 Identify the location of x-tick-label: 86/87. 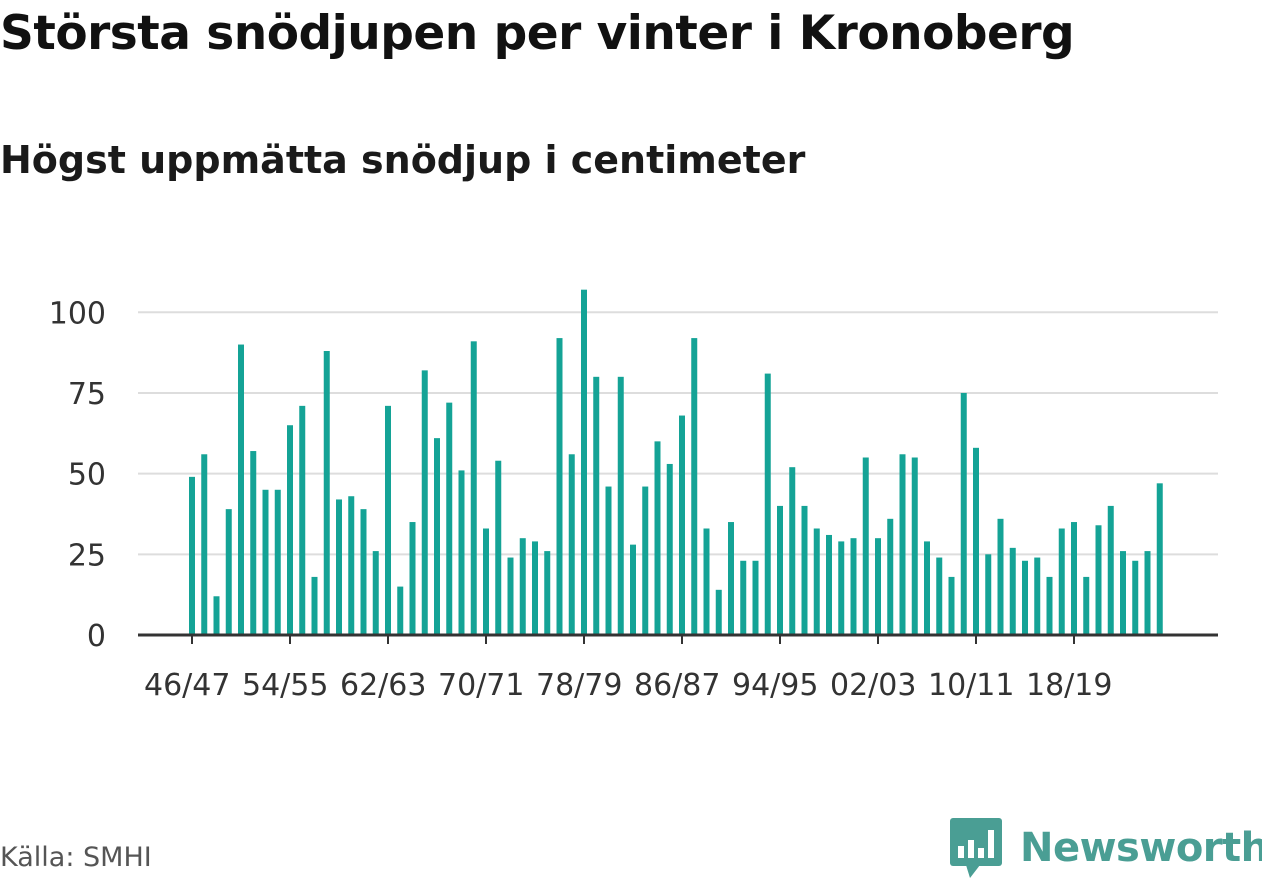
(677, 685).